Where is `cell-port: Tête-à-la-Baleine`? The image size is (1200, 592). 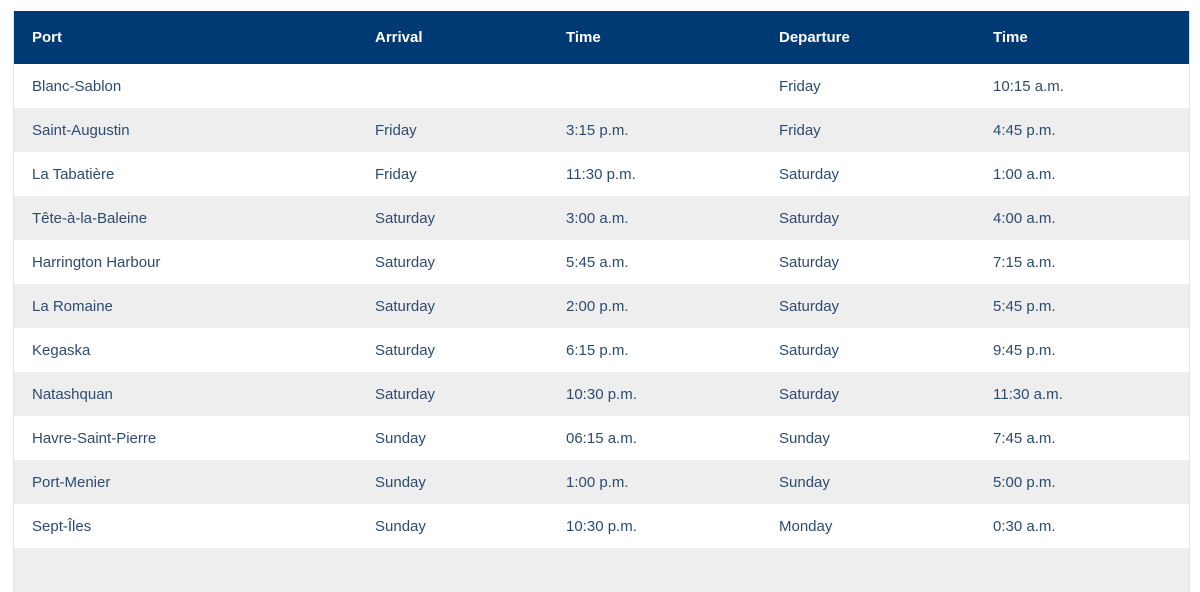 cell-port: Tête-à-la-Baleine is located at coordinates (185, 218).